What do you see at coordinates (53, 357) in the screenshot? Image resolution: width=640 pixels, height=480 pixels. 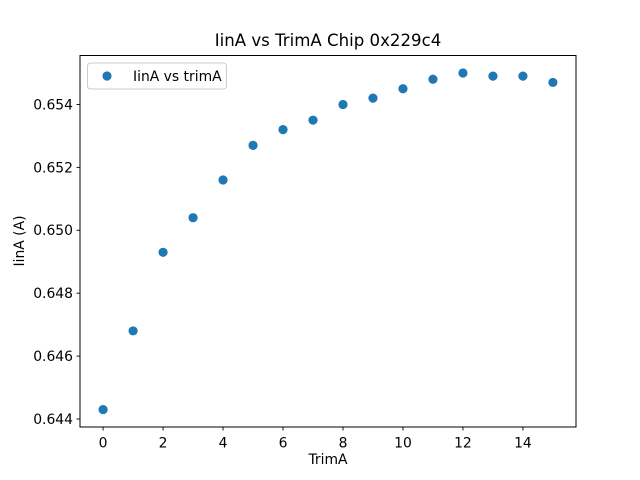 I see `y-tick-label: 0.646` at bounding box center [53, 357].